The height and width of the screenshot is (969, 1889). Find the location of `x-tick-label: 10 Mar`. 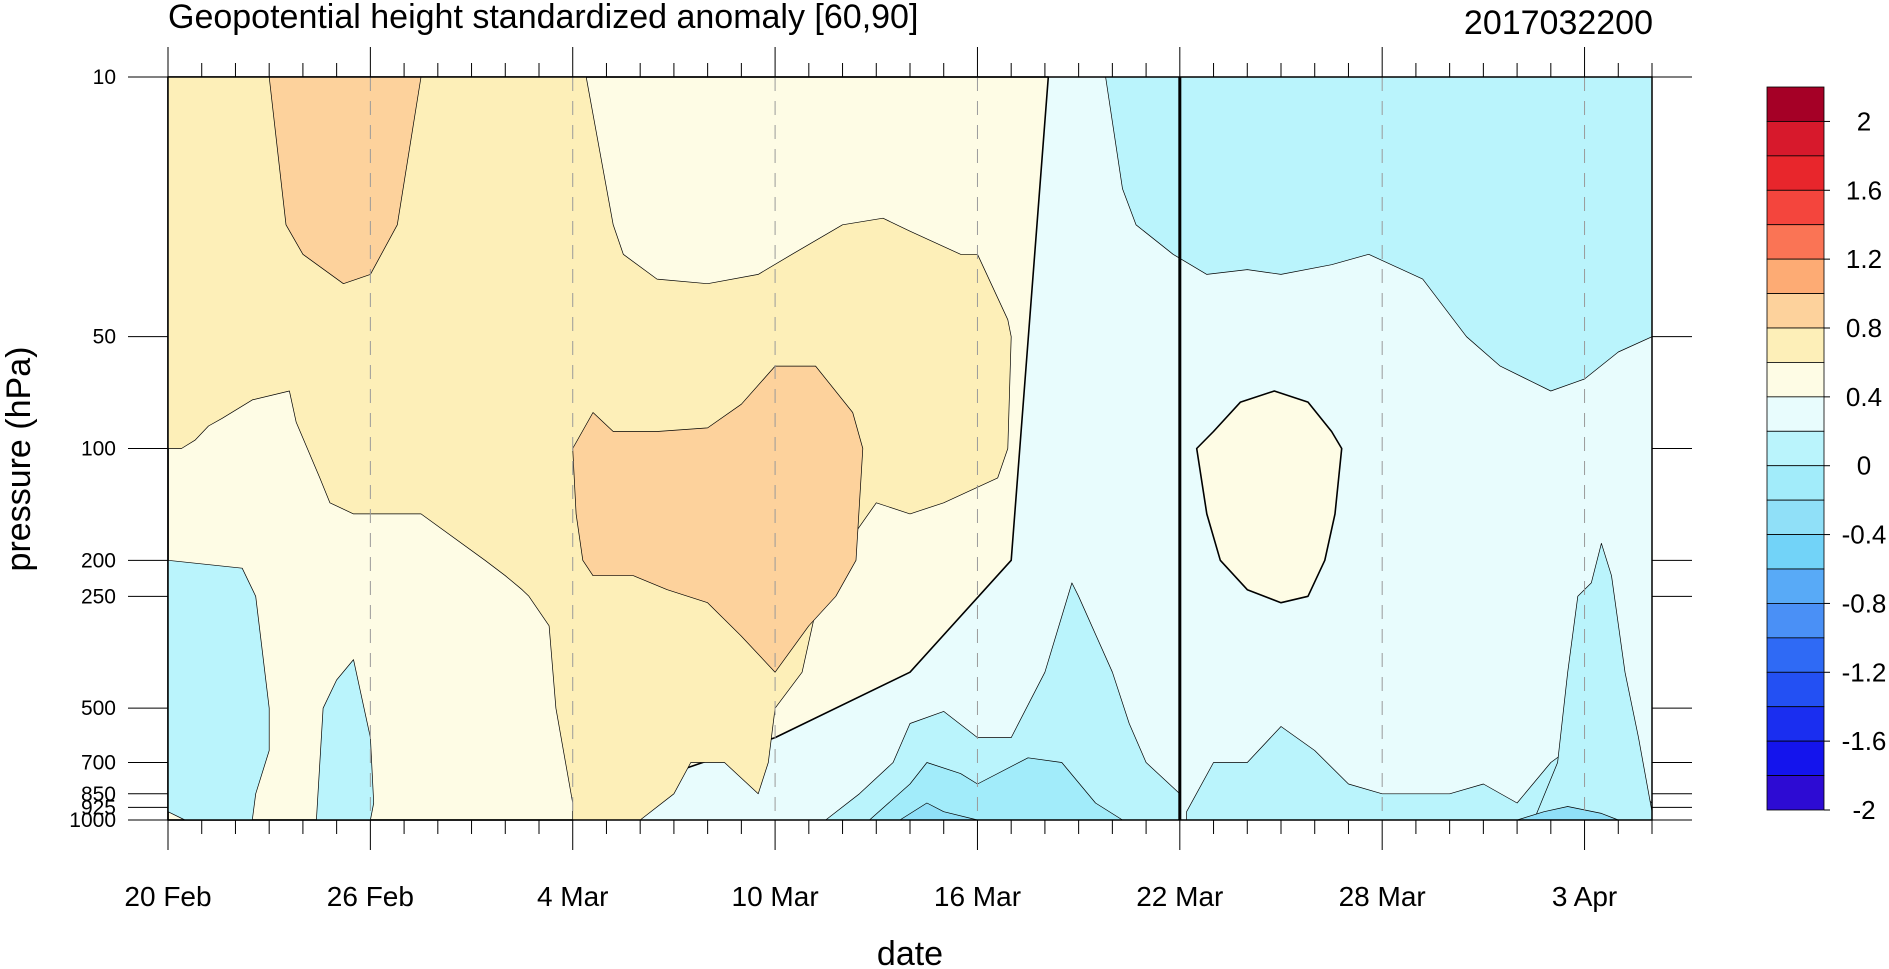

x-tick-label: 10 Mar is located at coordinates (775, 896).